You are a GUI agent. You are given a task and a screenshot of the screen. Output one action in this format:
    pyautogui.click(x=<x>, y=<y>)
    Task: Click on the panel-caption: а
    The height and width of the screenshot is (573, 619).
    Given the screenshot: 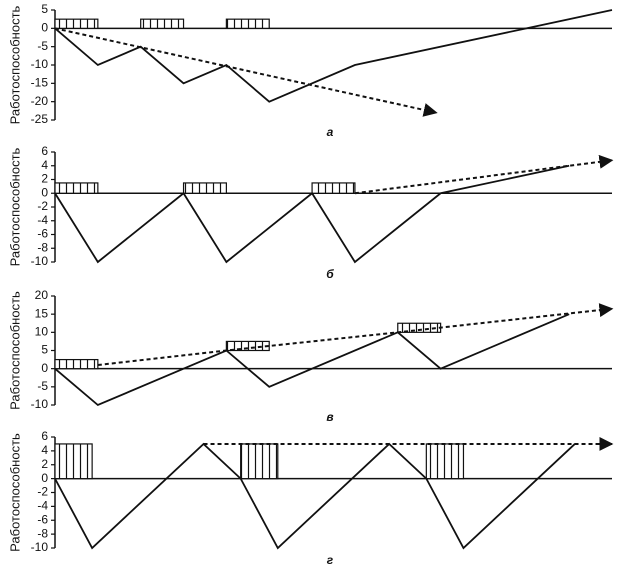 What is the action you would take?
    pyautogui.click(x=330, y=132)
    